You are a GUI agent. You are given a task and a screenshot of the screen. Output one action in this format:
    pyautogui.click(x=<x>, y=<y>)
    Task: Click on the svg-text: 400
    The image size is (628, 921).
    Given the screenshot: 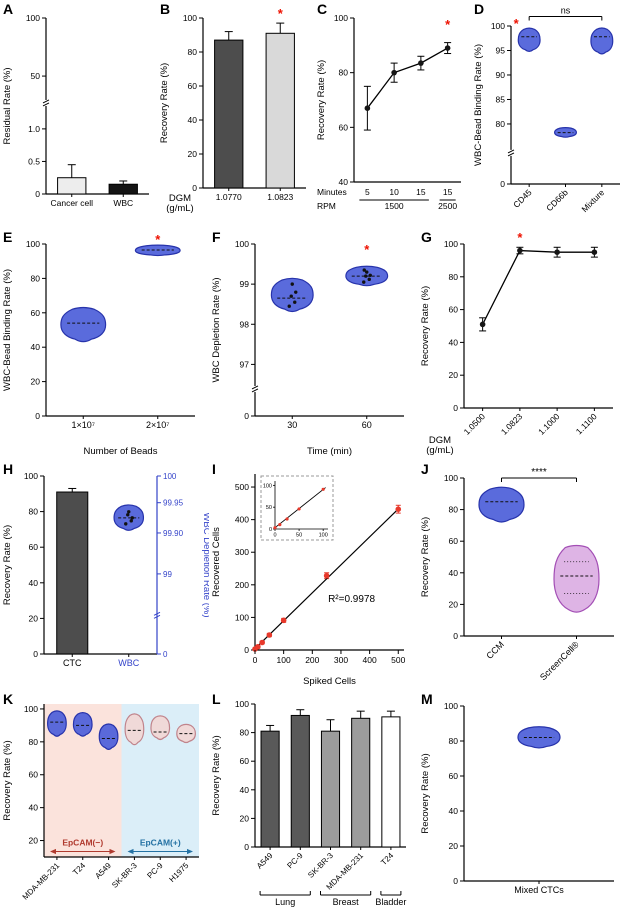 What is the action you would take?
    pyautogui.click(x=242, y=520)
    